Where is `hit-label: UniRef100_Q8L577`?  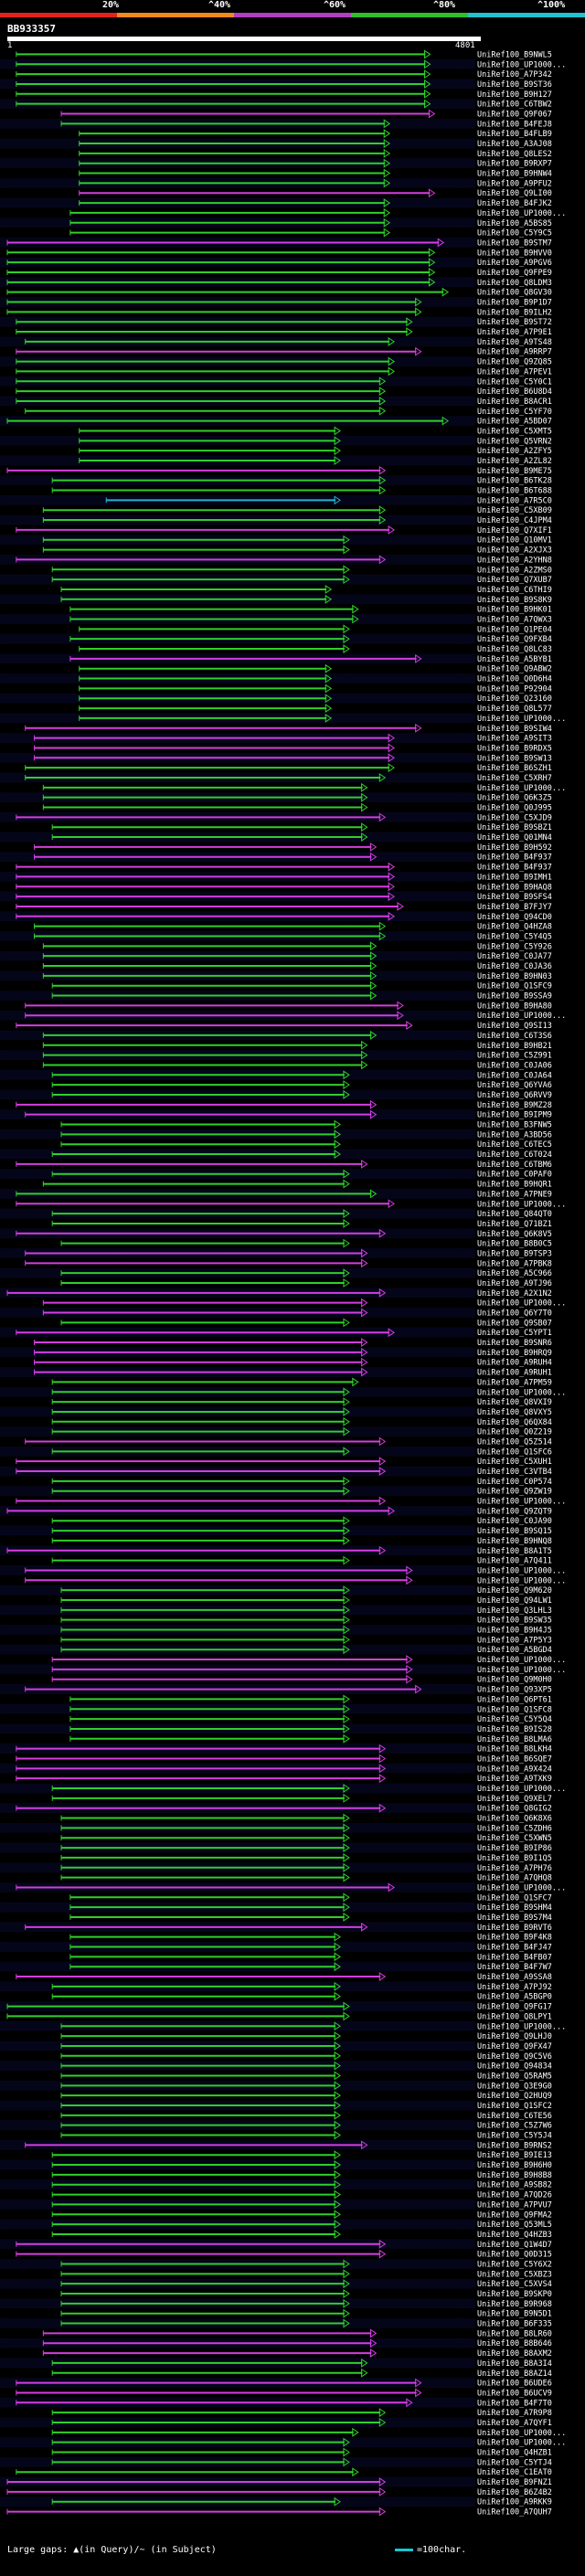 hit-label: UniRef100_Q8L577 is located at coordinates (514, 709).